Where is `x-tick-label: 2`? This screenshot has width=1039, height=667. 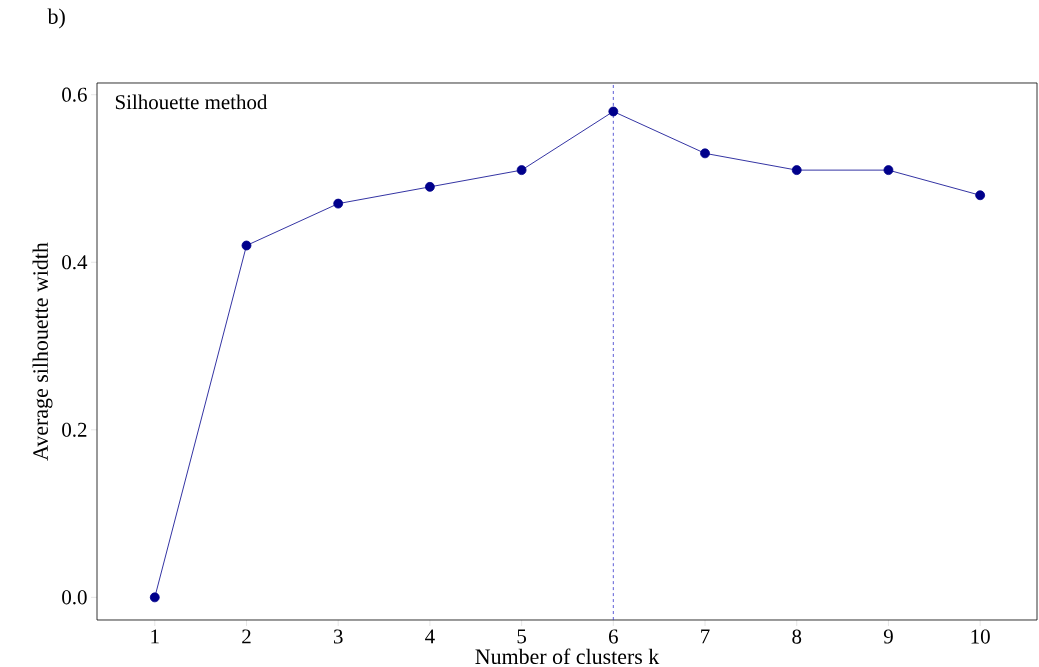 x-tick-label: 2 is located at coordinates (246, 636).